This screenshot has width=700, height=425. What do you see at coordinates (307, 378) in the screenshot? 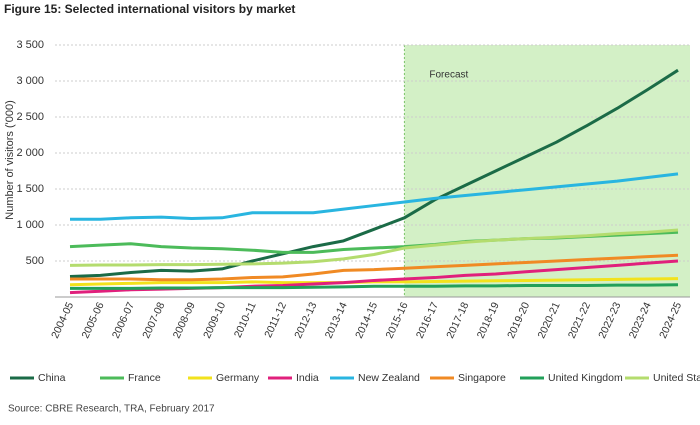
I see `legend-label: India` at bounding box center [307, 378].